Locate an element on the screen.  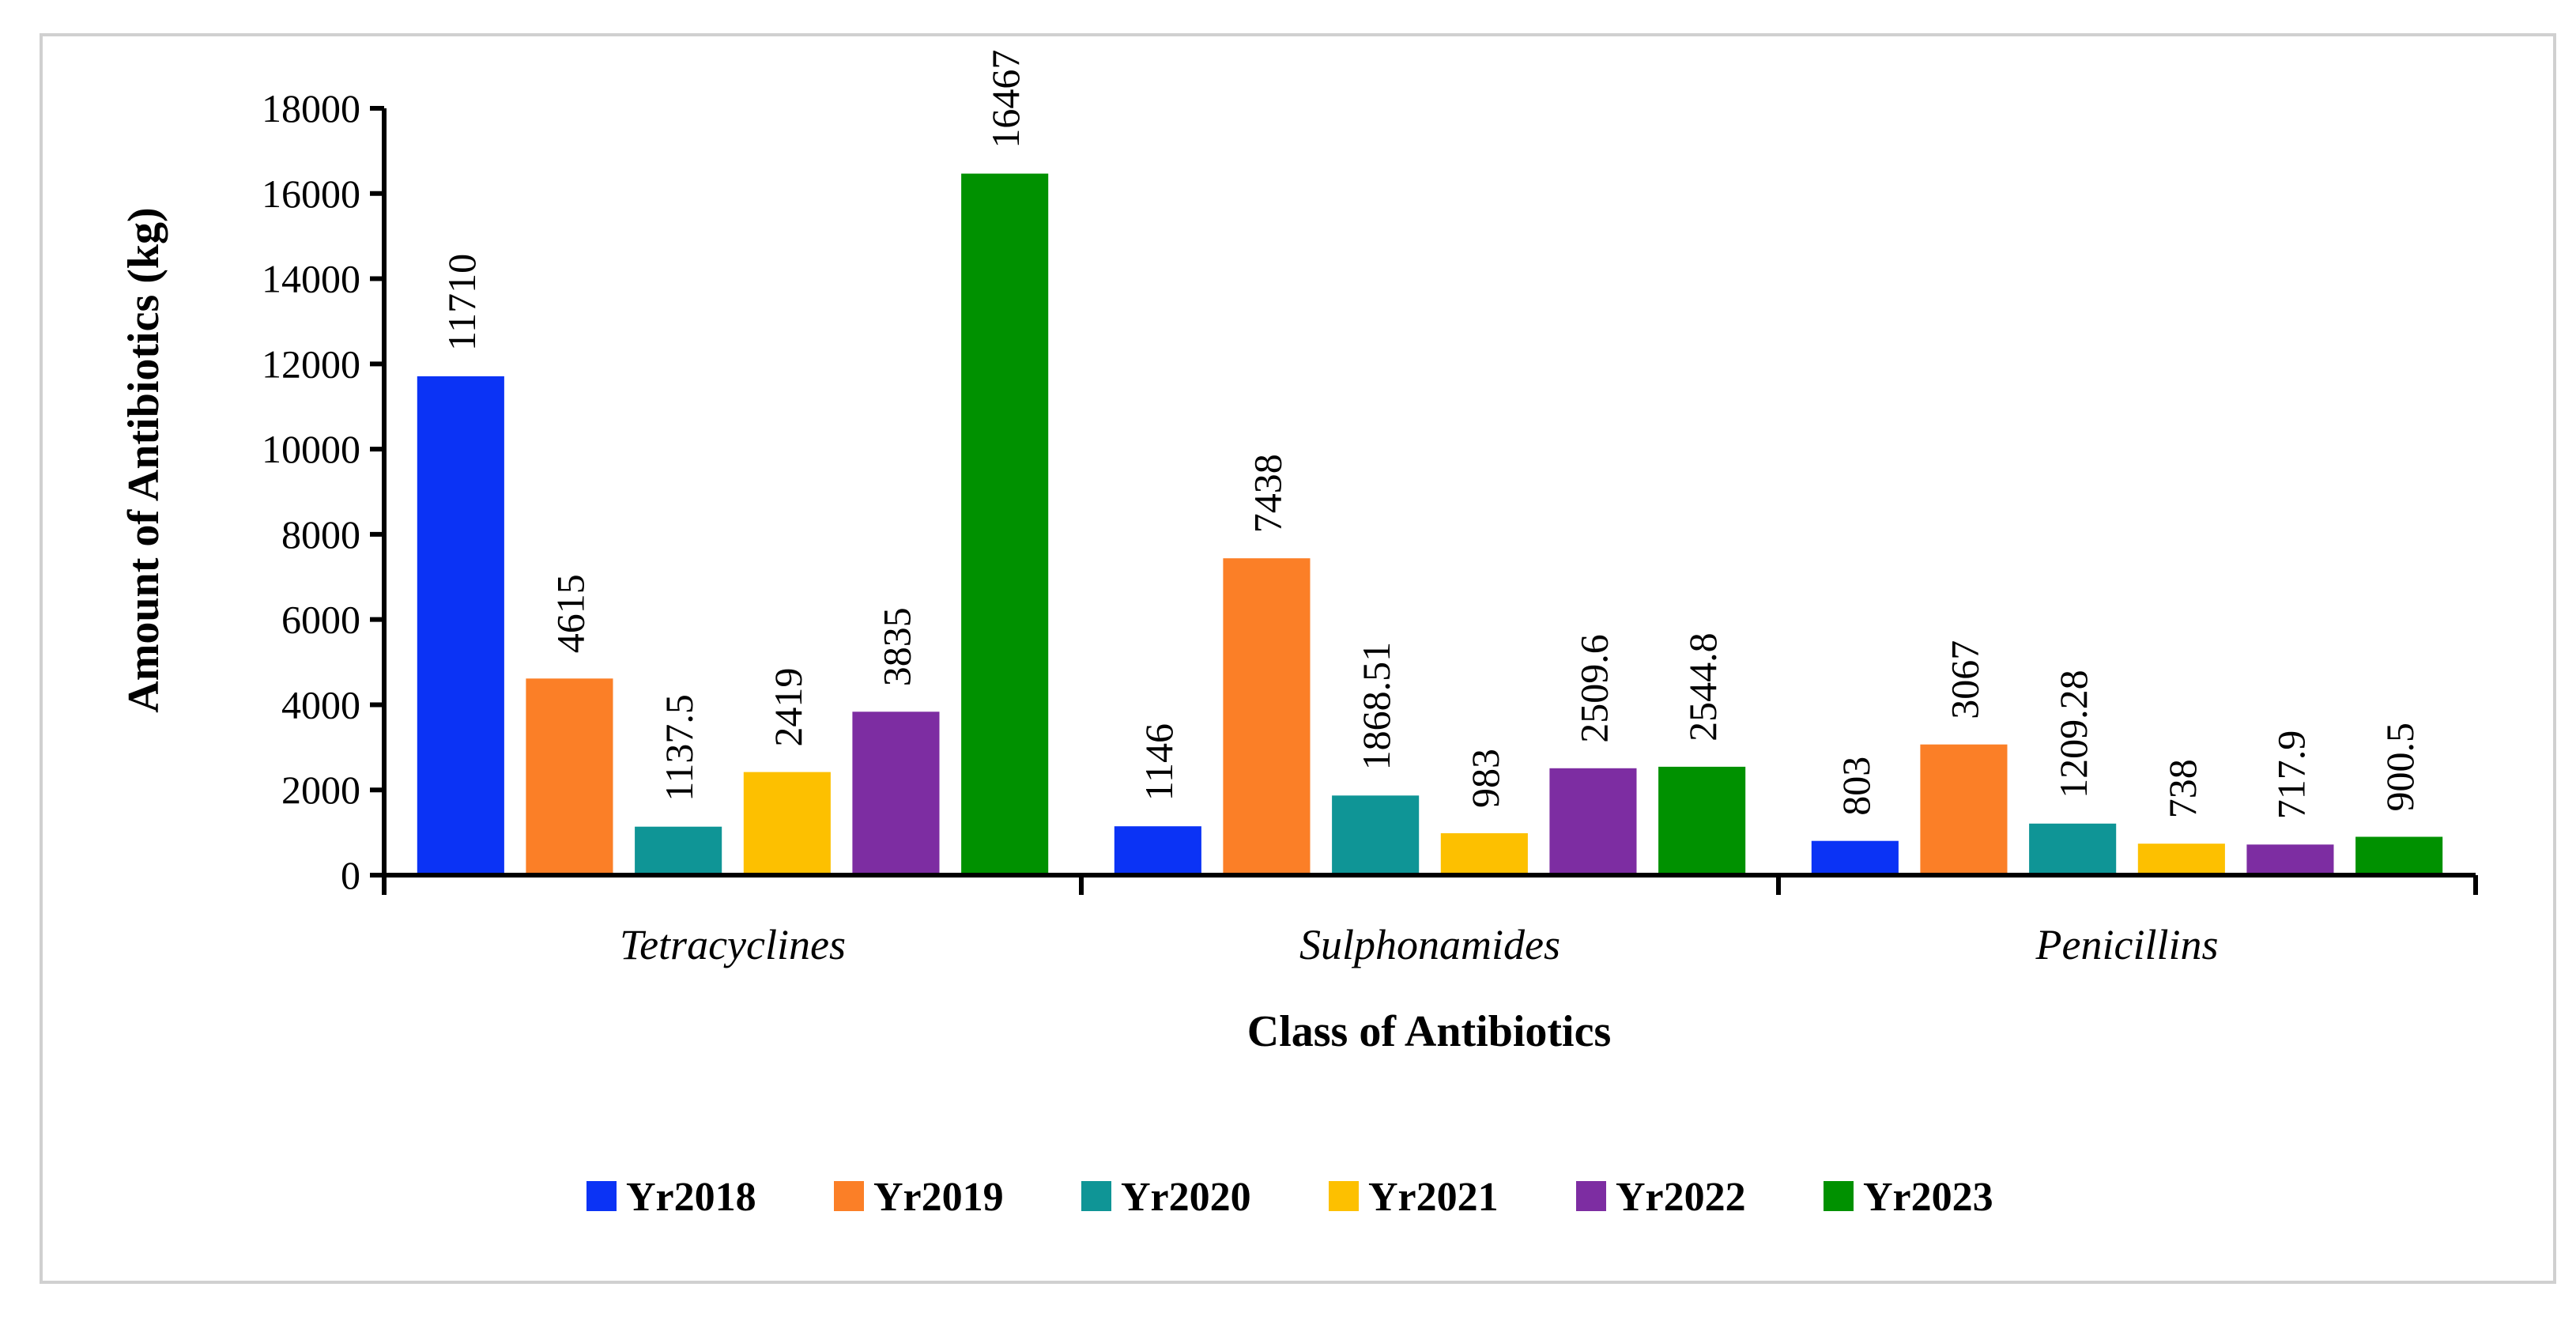
data-label-yr2021-tetracyclines: 2419 is located at coordinates (788, 707).